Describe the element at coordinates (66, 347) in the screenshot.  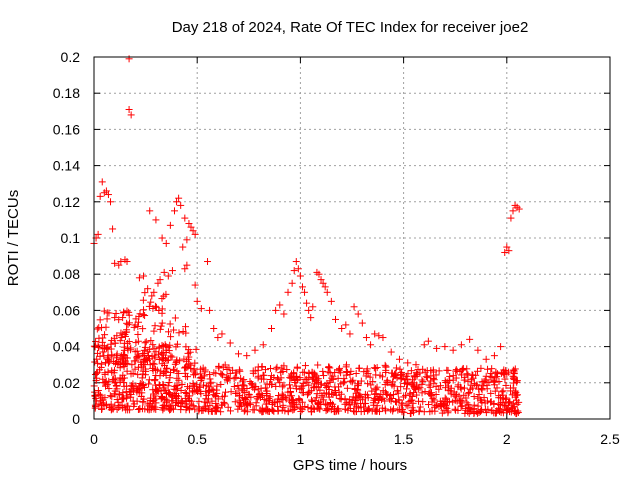
I see `y-tick-label: 0.04` at that location.